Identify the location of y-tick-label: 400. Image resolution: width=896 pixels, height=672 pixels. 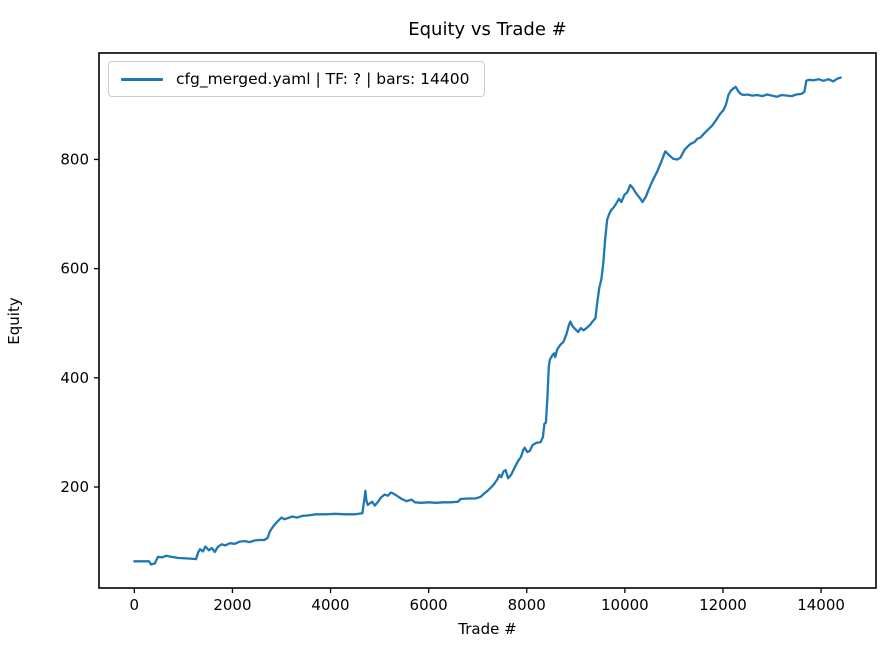
(74, 378).